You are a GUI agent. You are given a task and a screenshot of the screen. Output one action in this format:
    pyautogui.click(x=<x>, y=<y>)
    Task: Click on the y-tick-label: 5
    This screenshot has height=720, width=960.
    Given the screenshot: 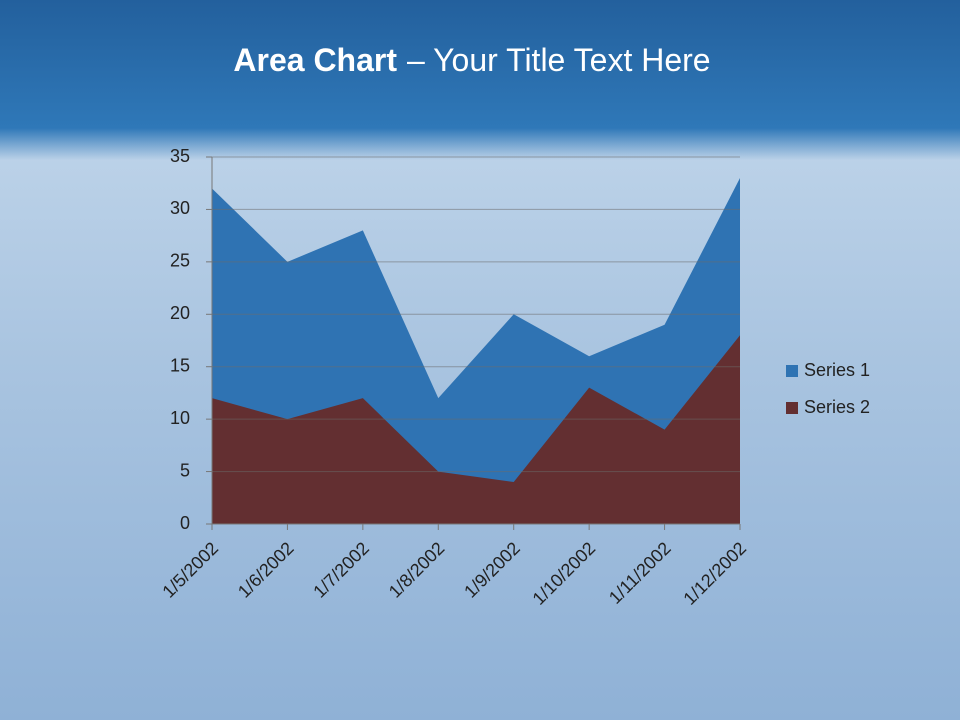 What is the action you would take?
    pyautogui.click(x=185, y=470)
    